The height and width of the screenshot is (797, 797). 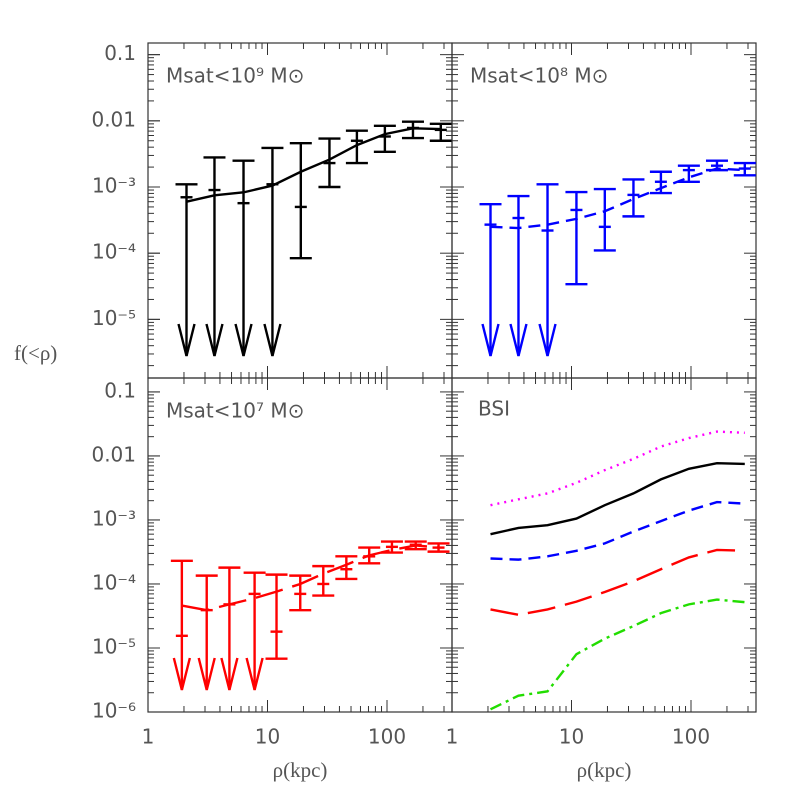 I want to click on y-axis-label: f(<ρ), so click(x=35, y=353).